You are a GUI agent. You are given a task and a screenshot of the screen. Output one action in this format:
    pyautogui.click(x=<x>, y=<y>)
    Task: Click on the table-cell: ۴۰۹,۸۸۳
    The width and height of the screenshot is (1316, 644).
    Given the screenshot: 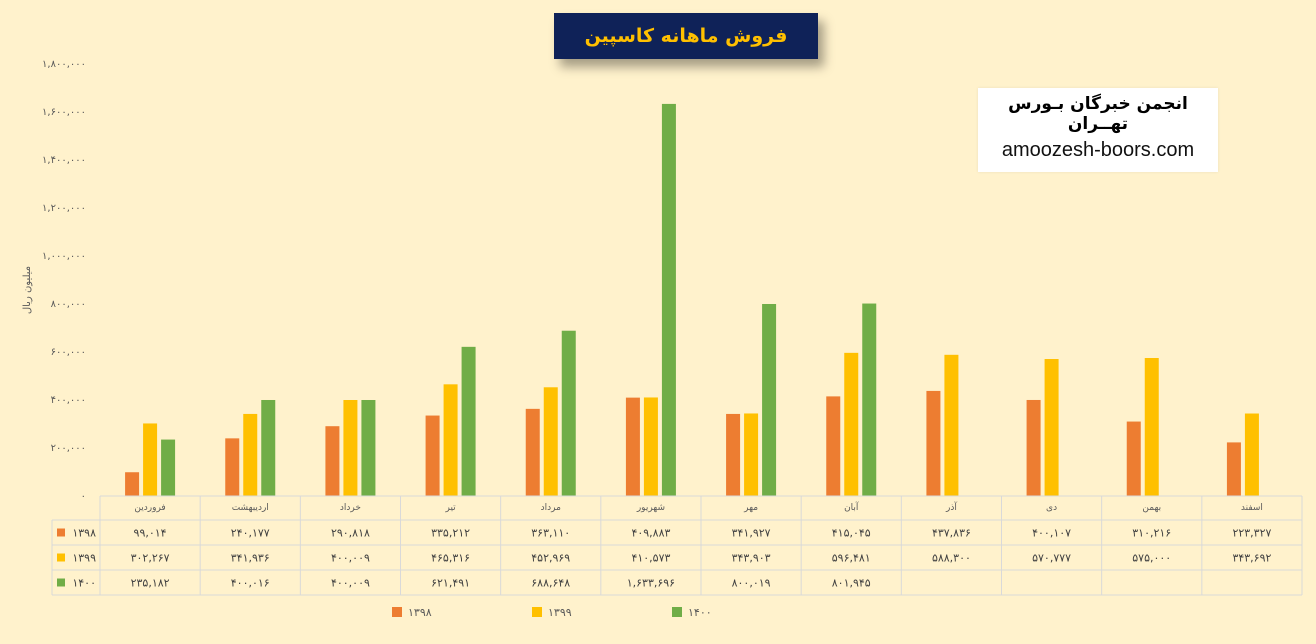 What is the action you would take?
    pyautogui.click(x=650, y=533)
    